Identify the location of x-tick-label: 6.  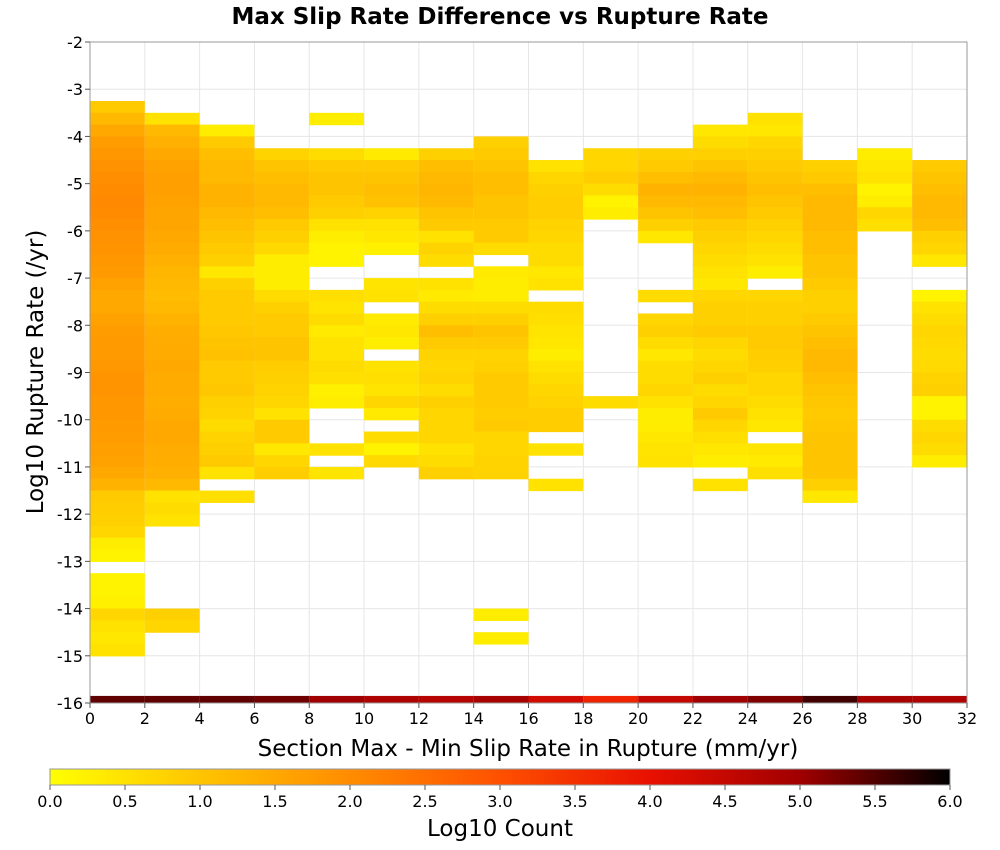
(254, 718).